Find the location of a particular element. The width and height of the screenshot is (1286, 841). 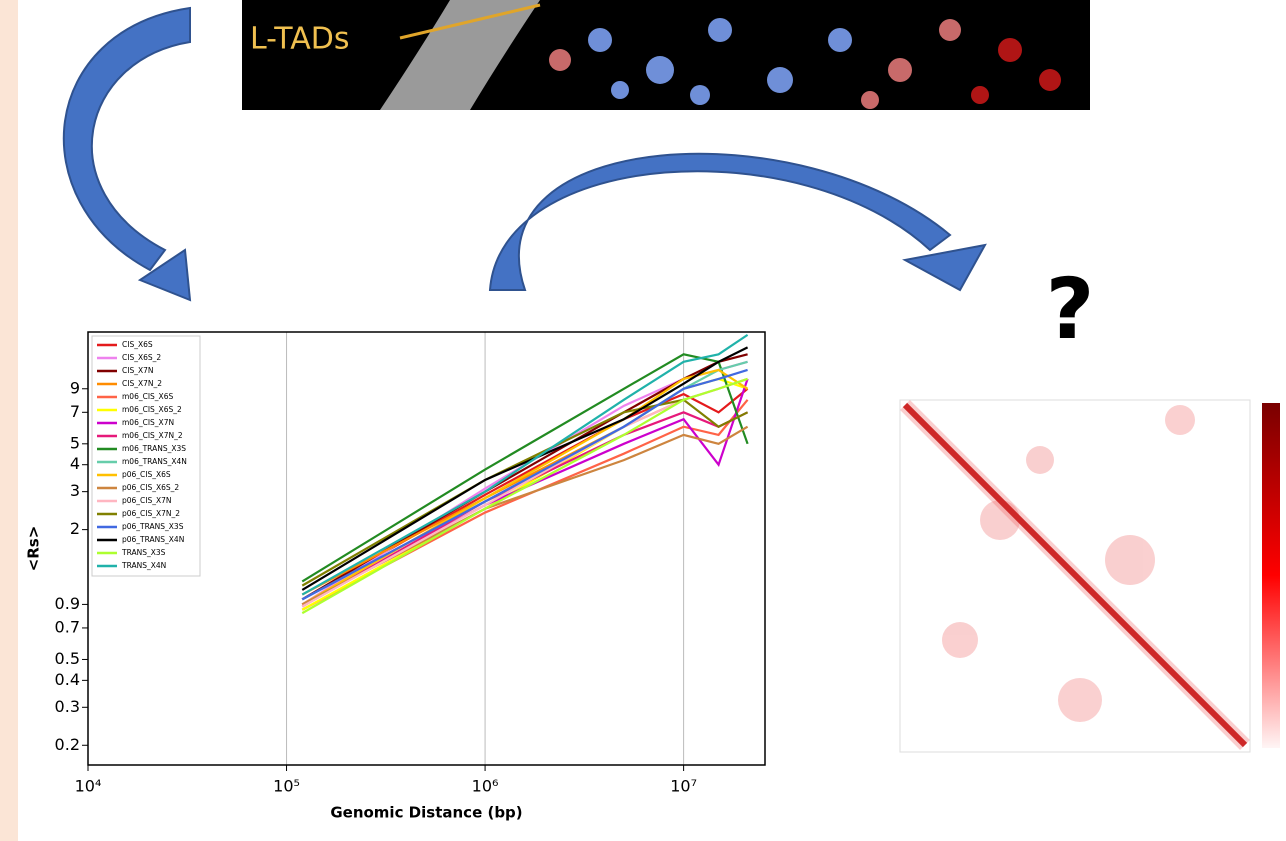

legend-label: p06_CIS_X7N is located at coordinates (147, 500).